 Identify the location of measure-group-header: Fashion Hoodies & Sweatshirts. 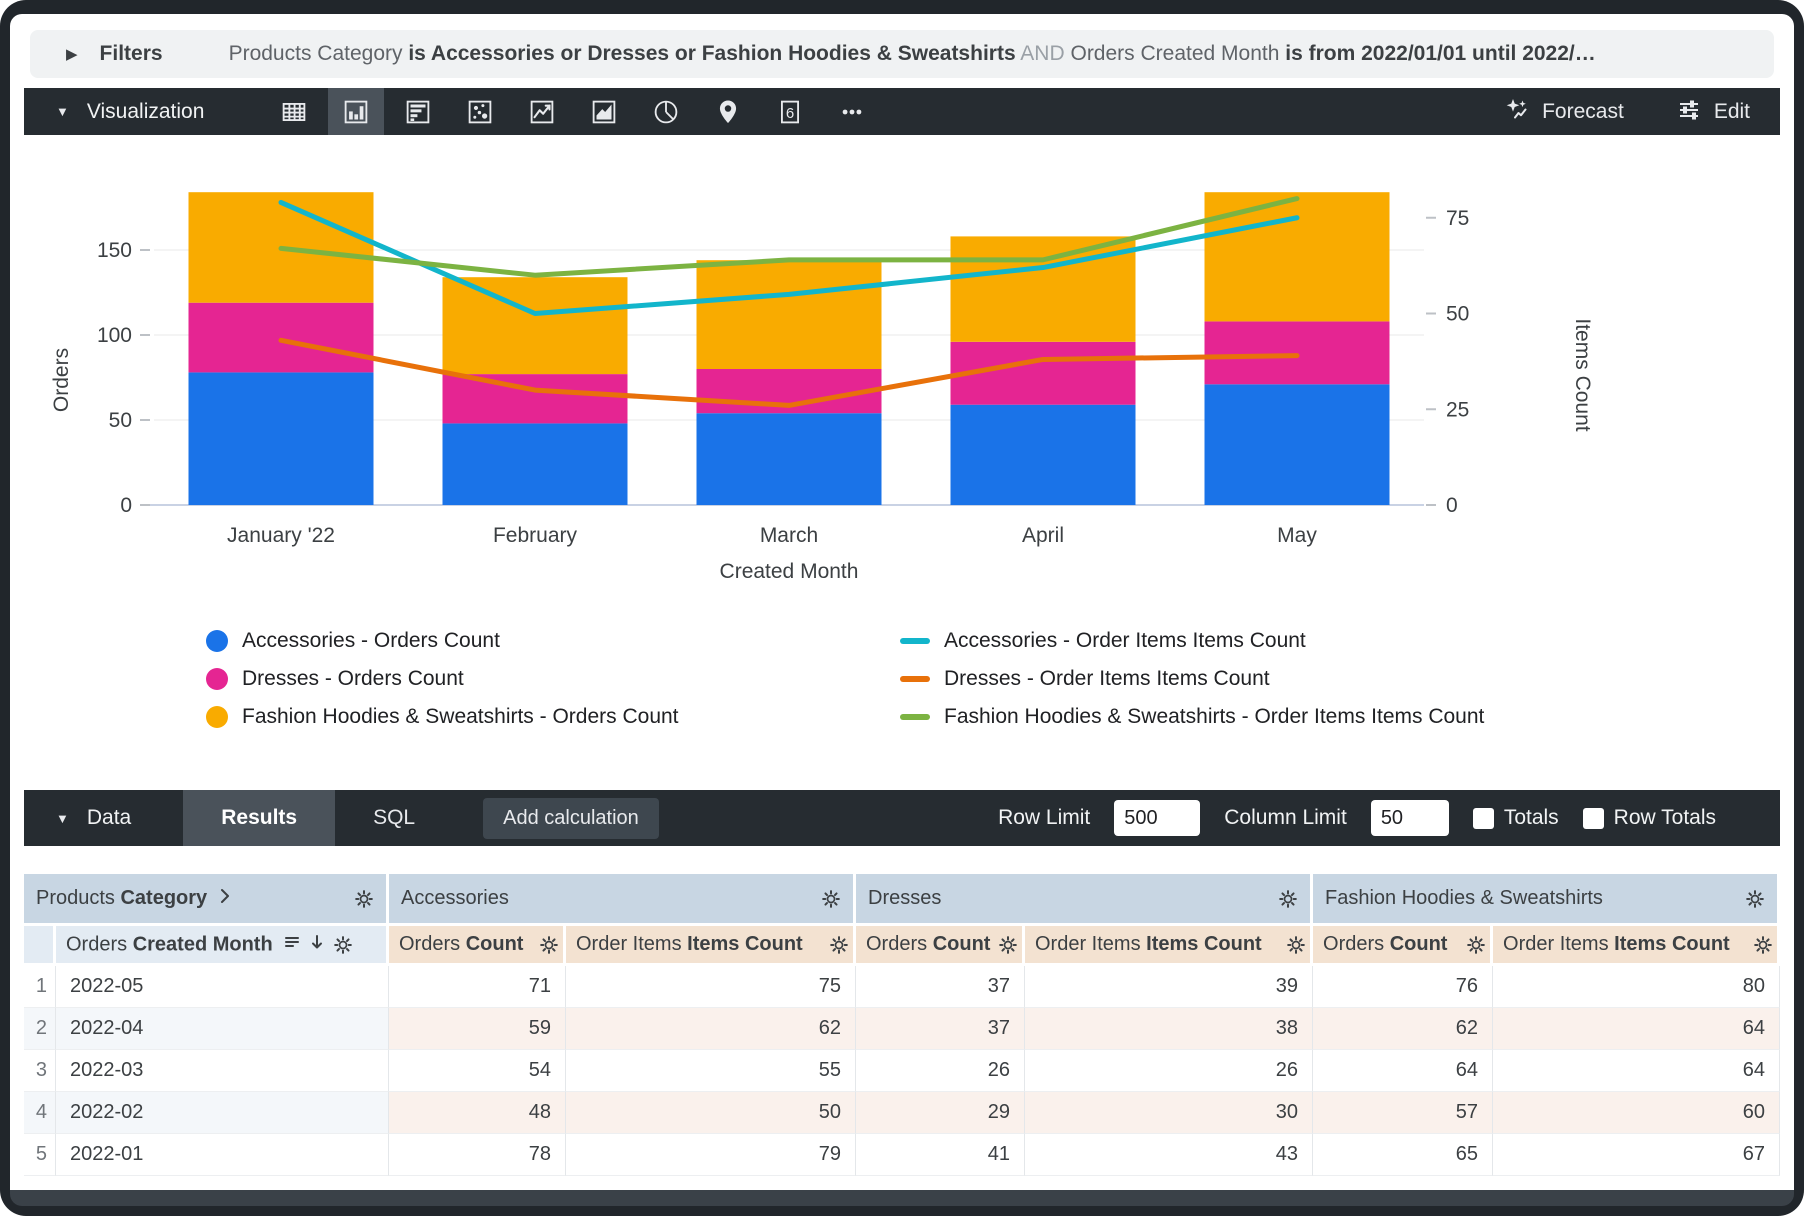
(1547, 900).